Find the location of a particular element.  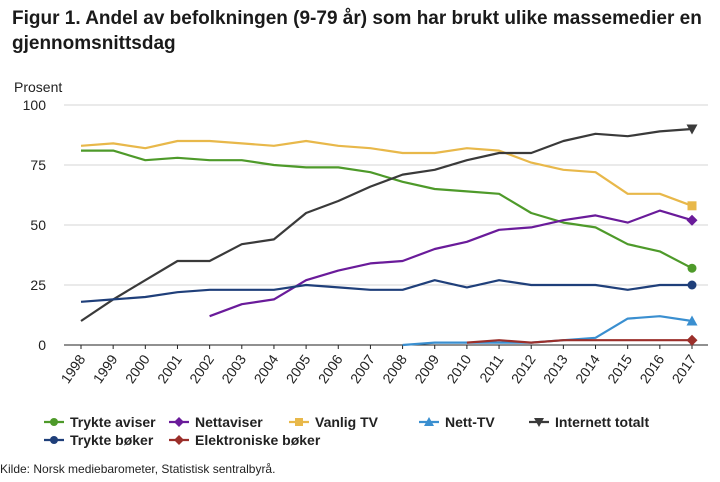

x-tick-label: 2012 is located at coordinates (523, 368).